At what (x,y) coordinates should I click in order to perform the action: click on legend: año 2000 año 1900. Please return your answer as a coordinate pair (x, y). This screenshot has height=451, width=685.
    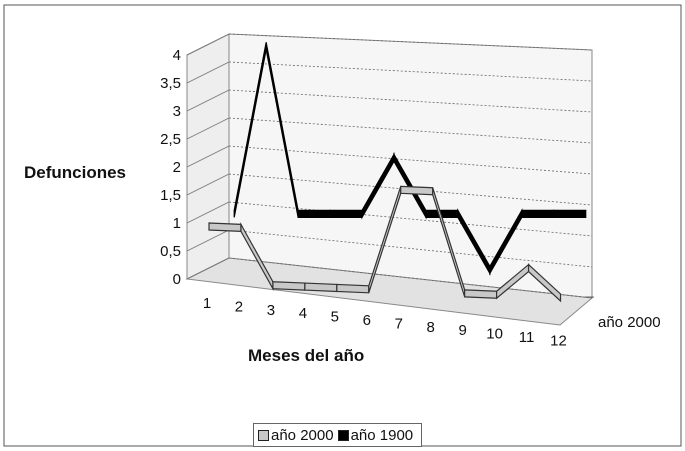
    Looking at the image, I should click on (338, 435).